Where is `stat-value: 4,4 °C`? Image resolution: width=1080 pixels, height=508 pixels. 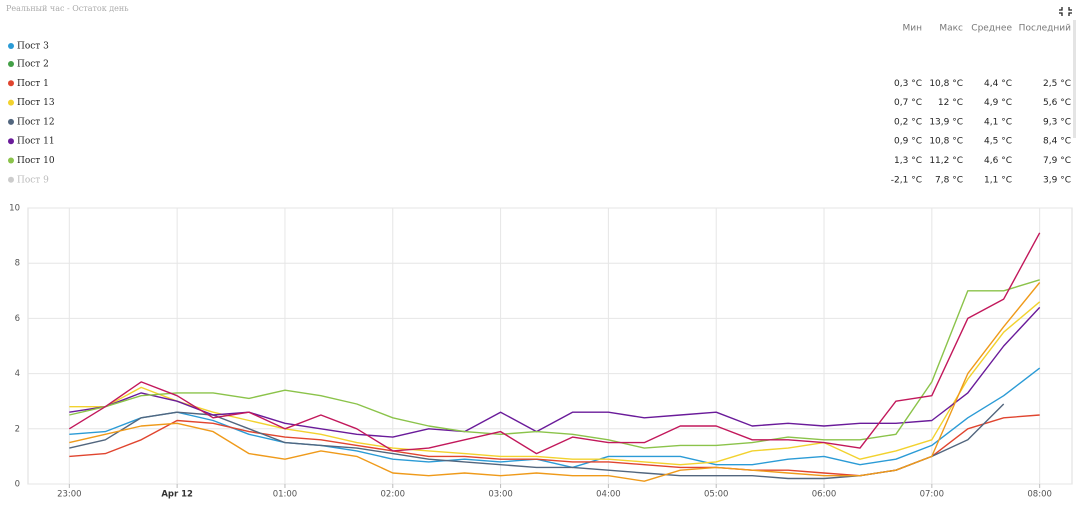 stat-value: 4,4 °C is located at coordinates (998, 84).